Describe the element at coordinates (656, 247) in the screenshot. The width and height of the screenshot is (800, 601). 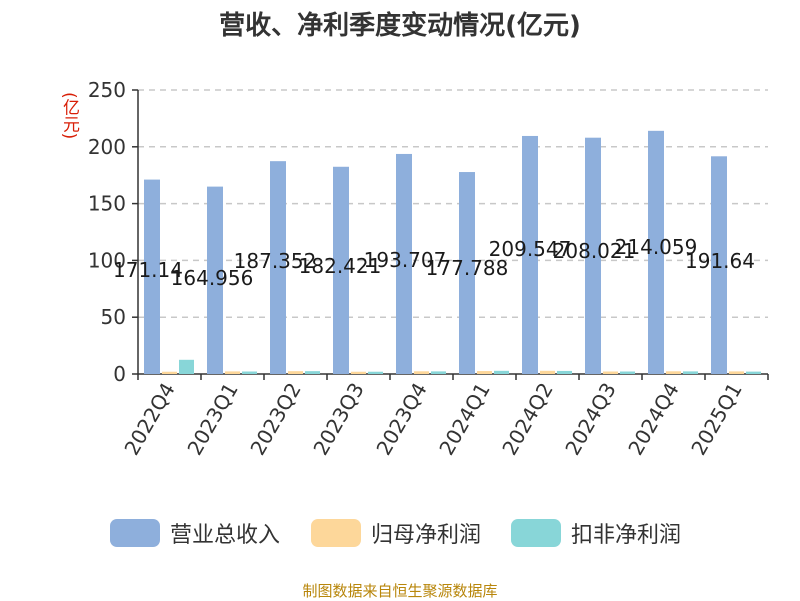
I see `data-label: 214.059` at that location.